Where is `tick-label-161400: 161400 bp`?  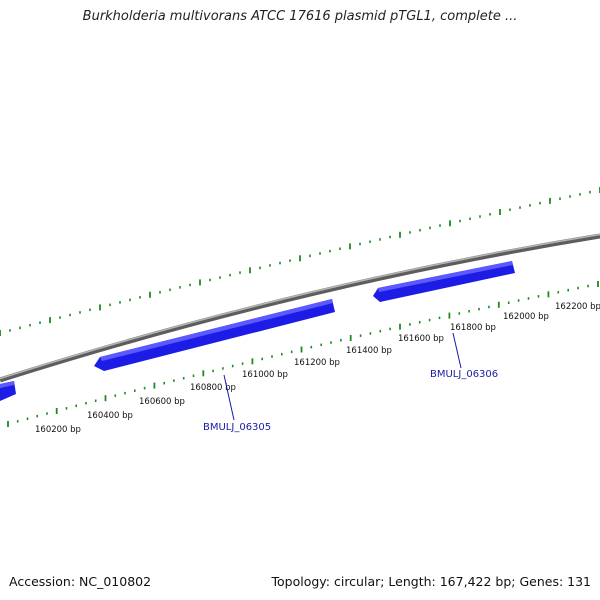
tick-label-161400: 161400 bp is located at coordinates (369, 351).